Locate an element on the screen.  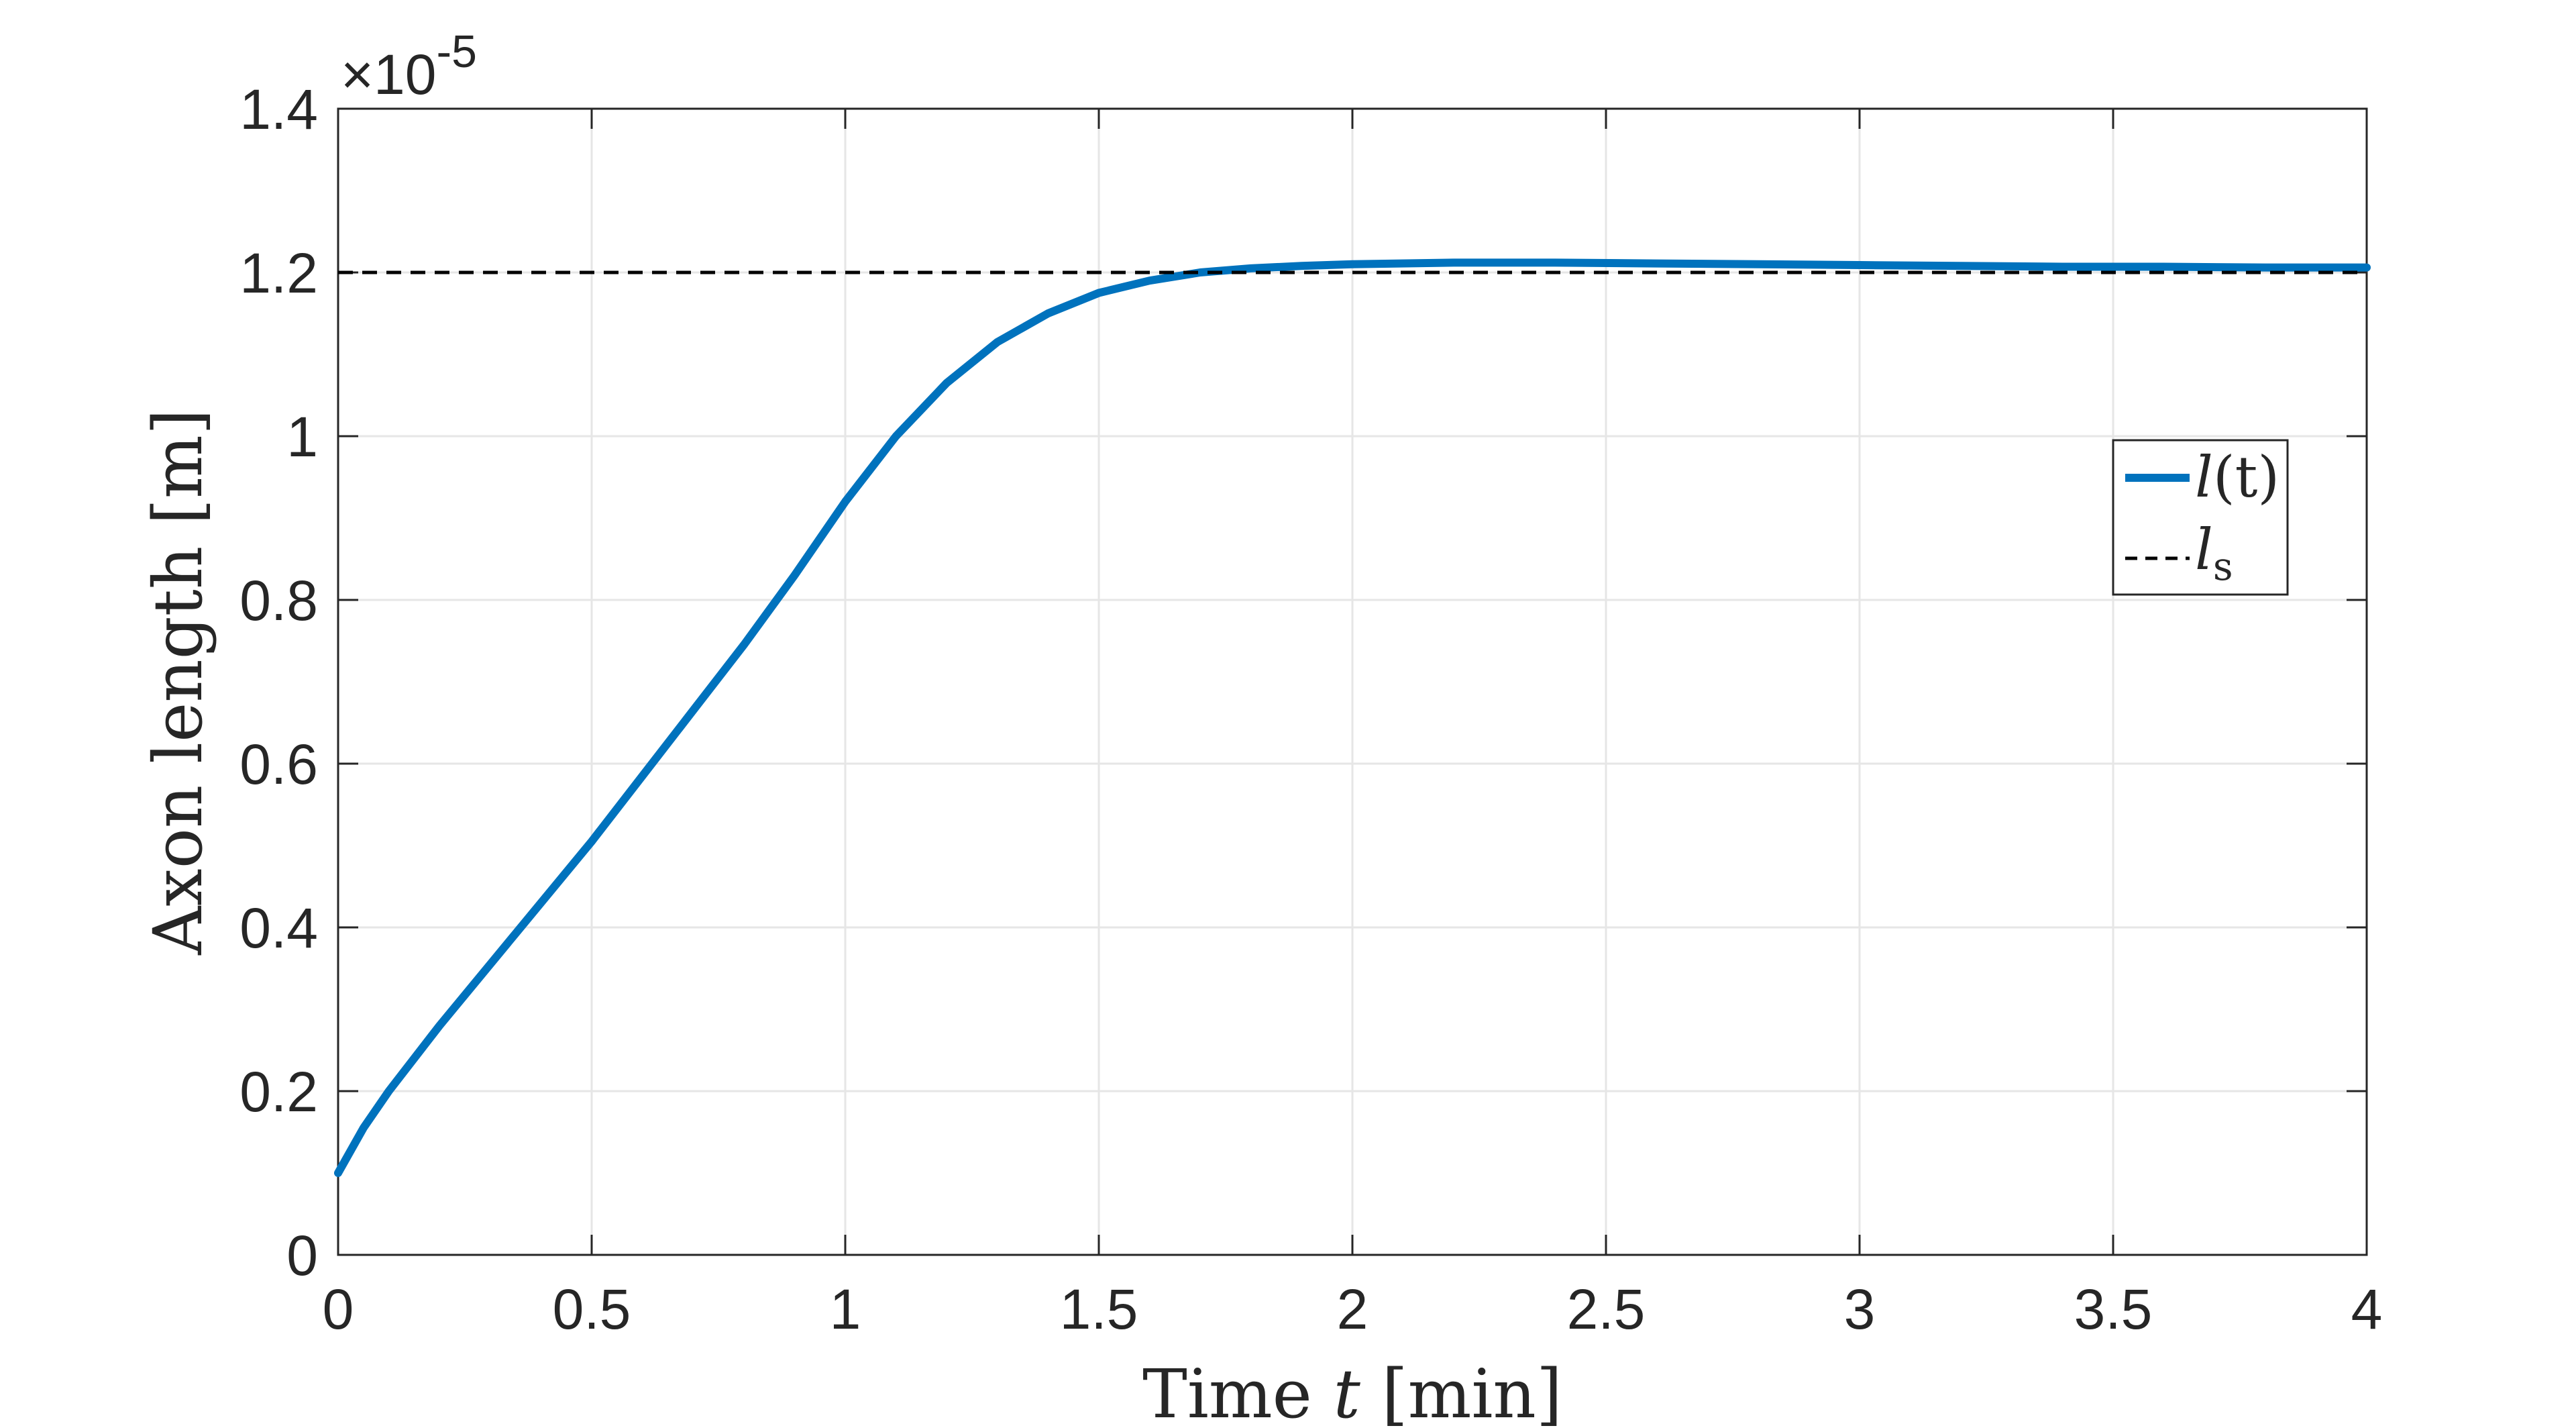
y-axis-label-unit: [m] is located at coordinates (178, 467).